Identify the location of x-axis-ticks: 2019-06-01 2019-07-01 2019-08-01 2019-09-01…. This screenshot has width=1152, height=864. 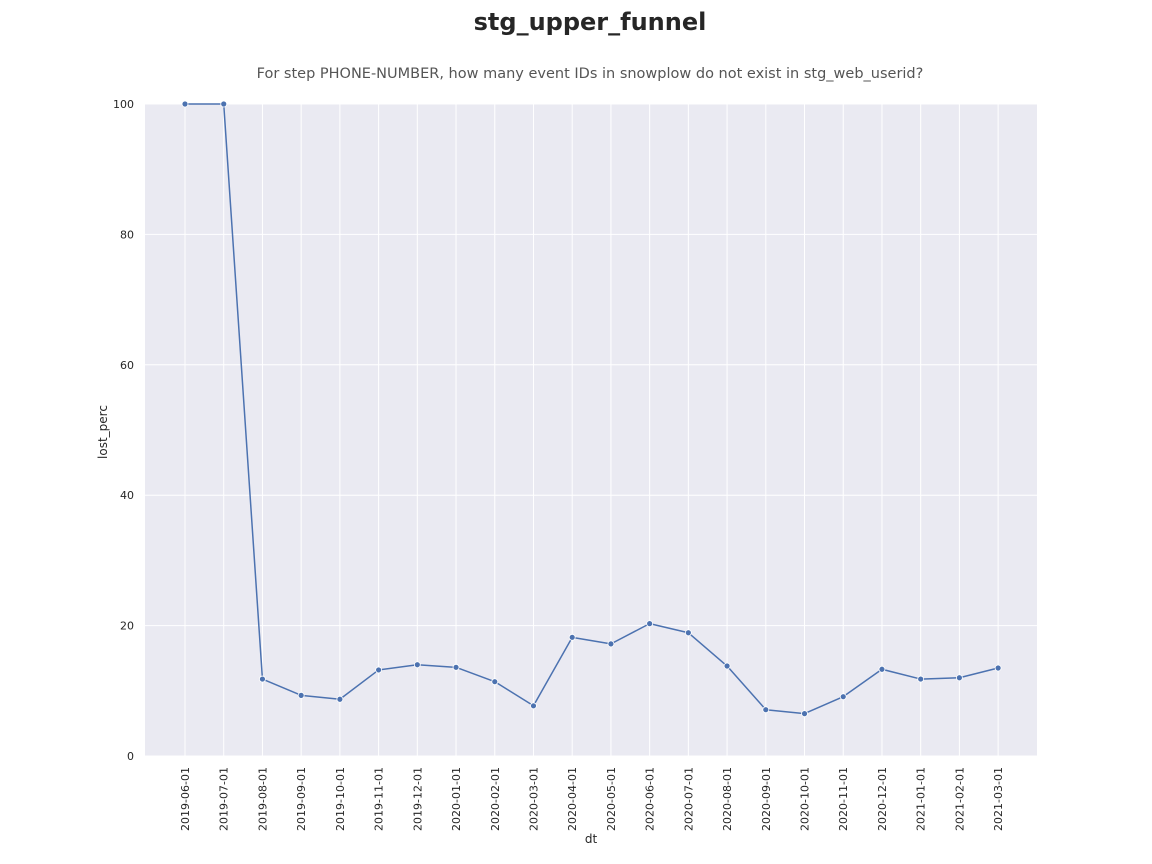
(592, 799).